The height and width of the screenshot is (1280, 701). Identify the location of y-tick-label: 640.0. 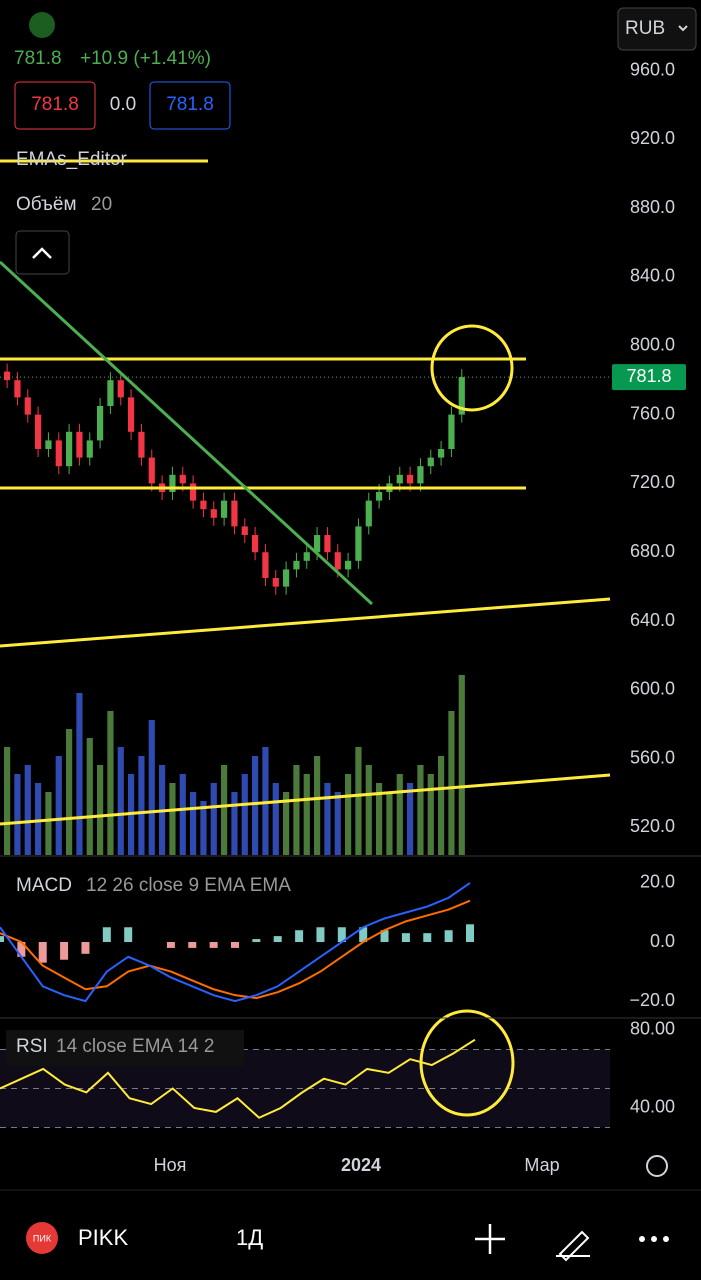
(652, 620).